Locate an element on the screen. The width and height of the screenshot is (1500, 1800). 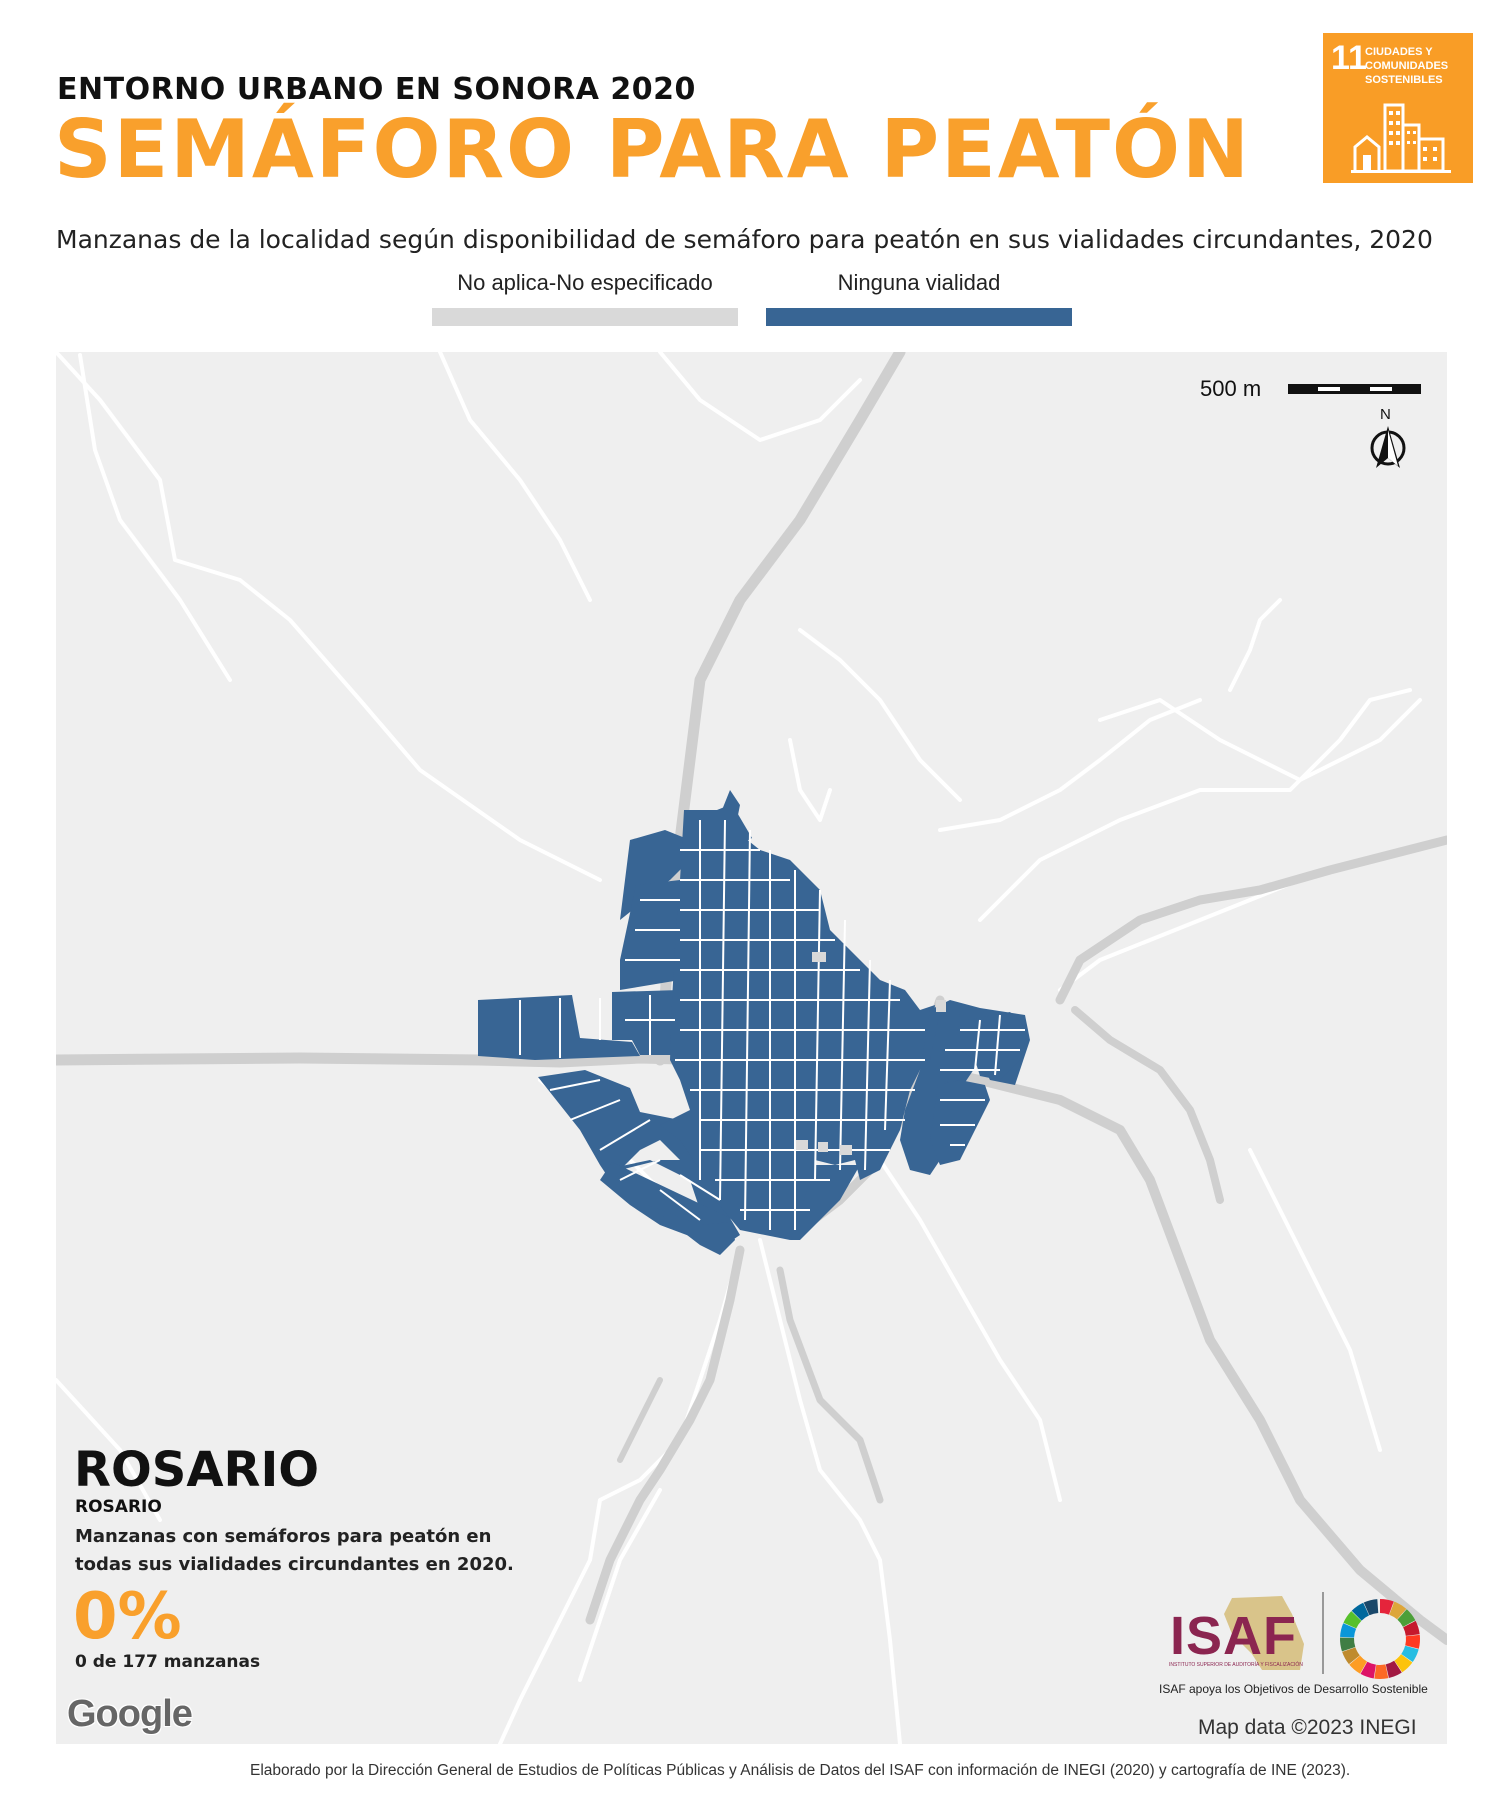
isaf-logo: ISAF is located at coordinates (1234, 1636).